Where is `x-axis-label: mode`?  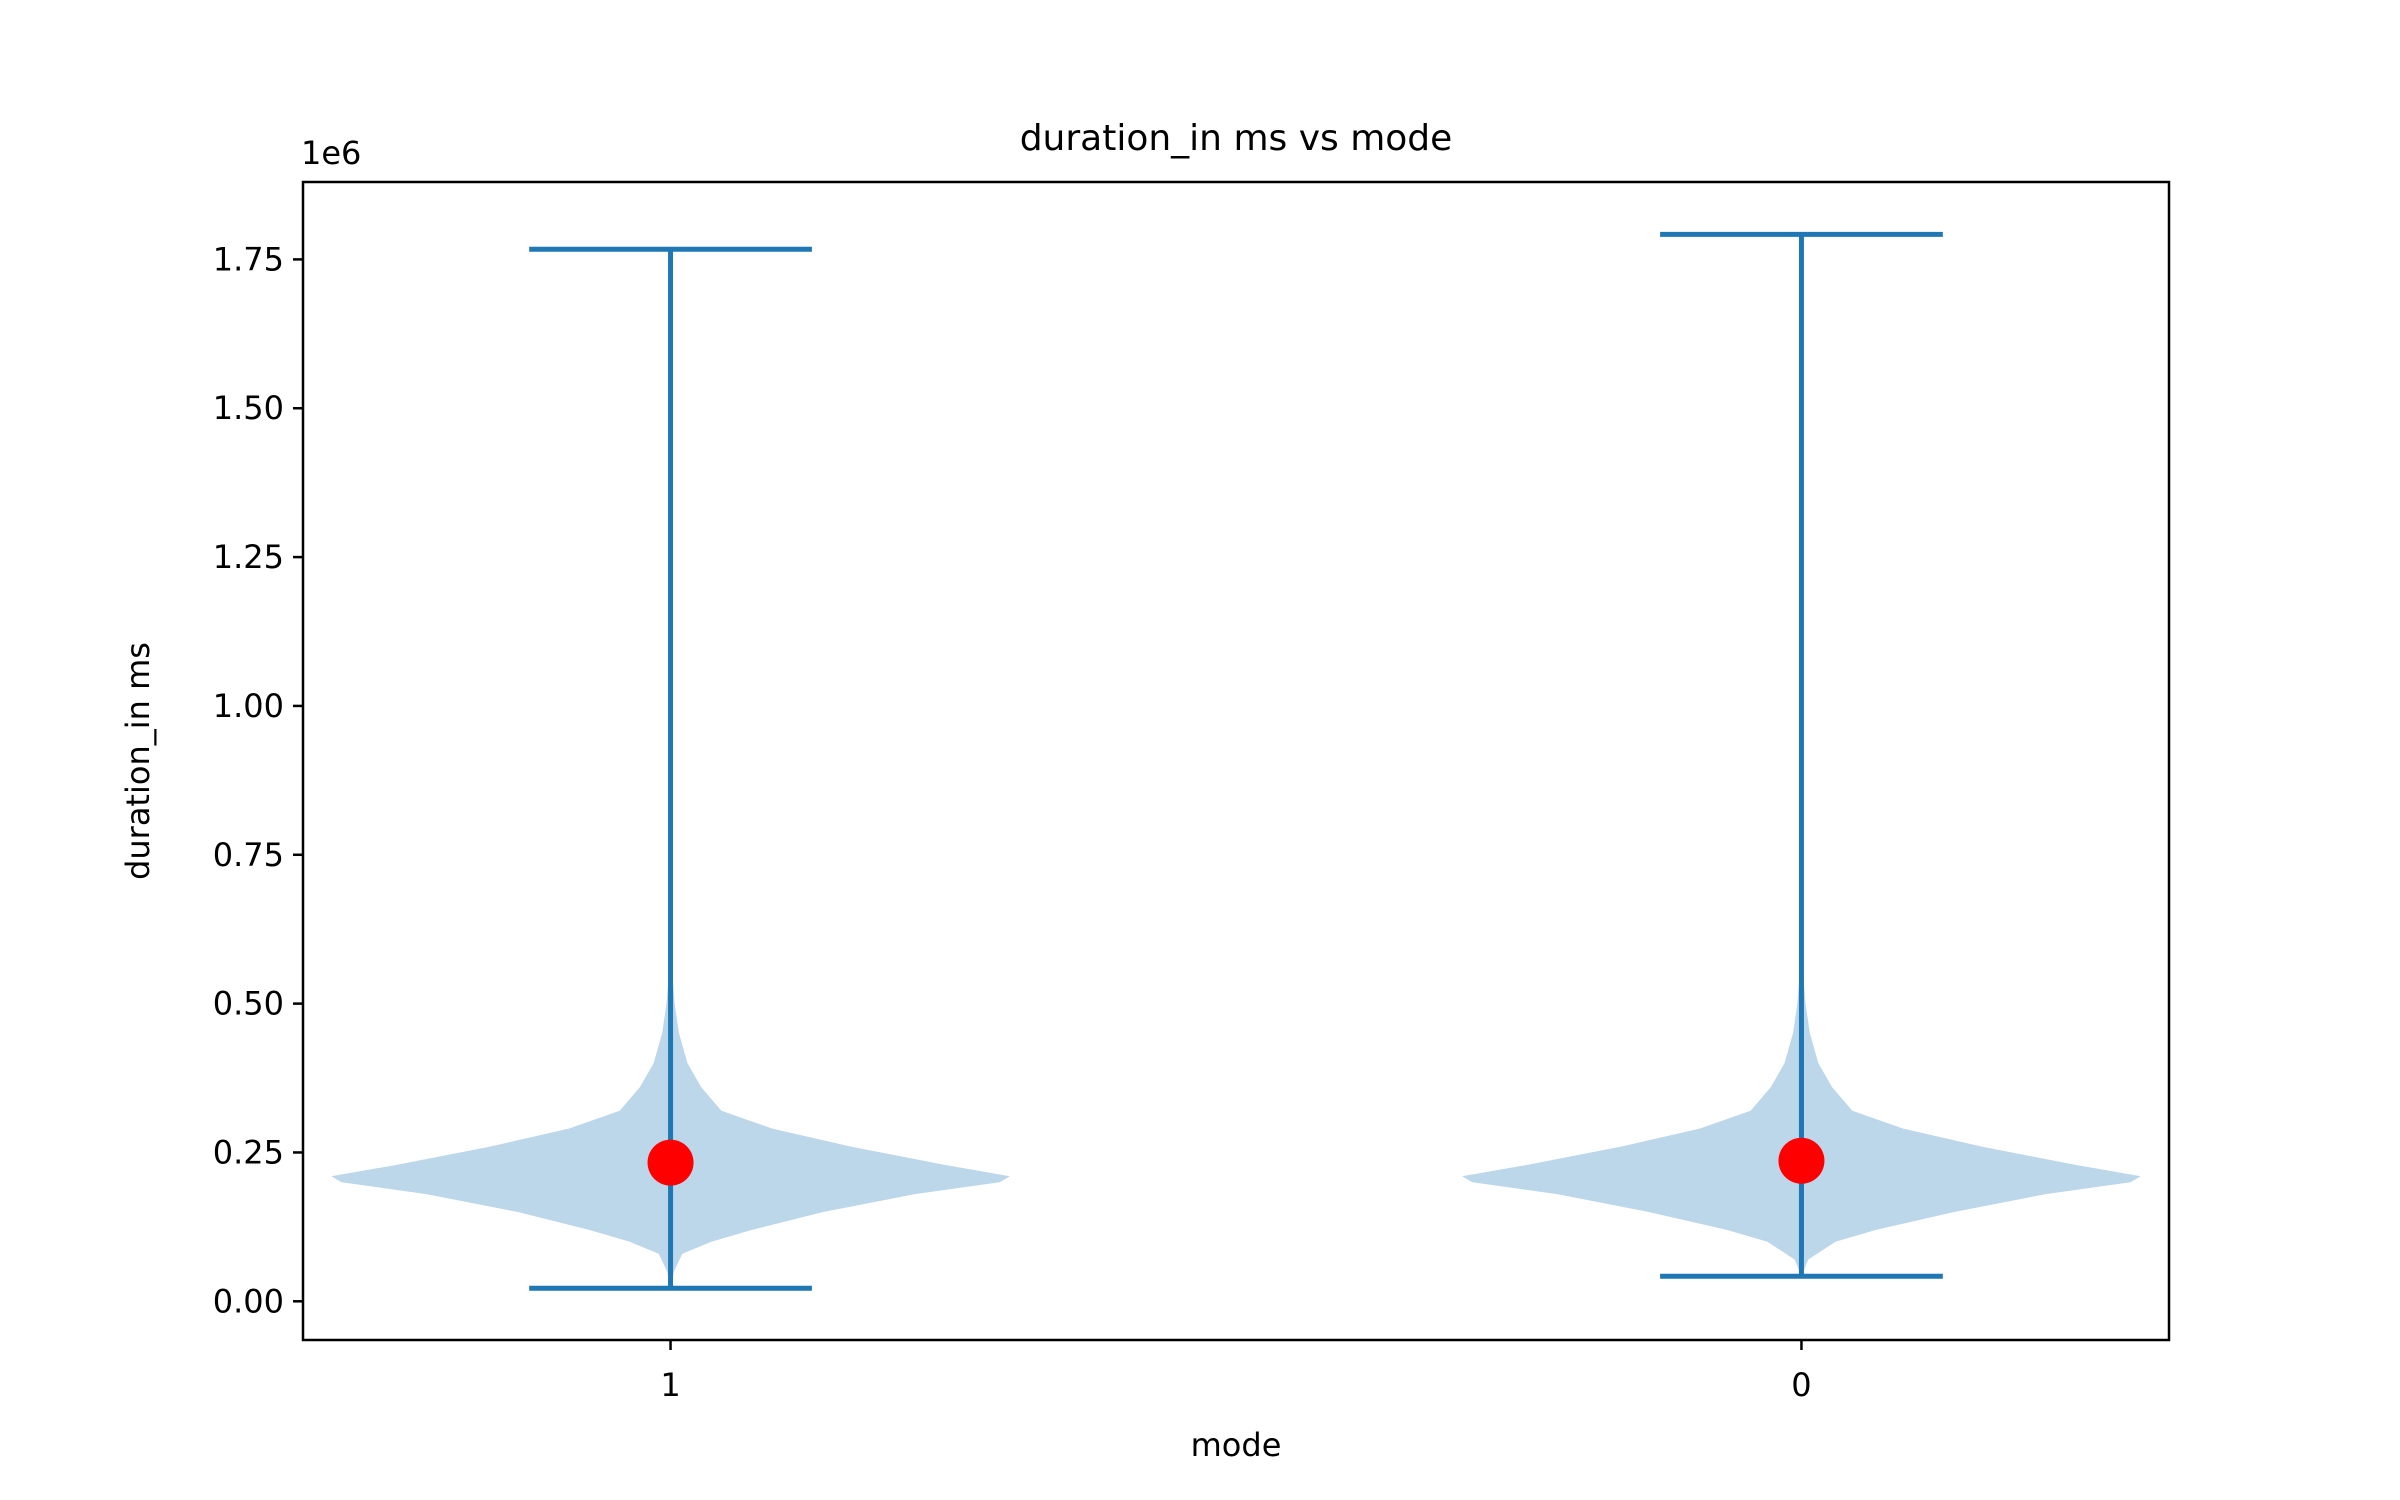
x-axis-label: mode is located at coordinates (1236, 1445).